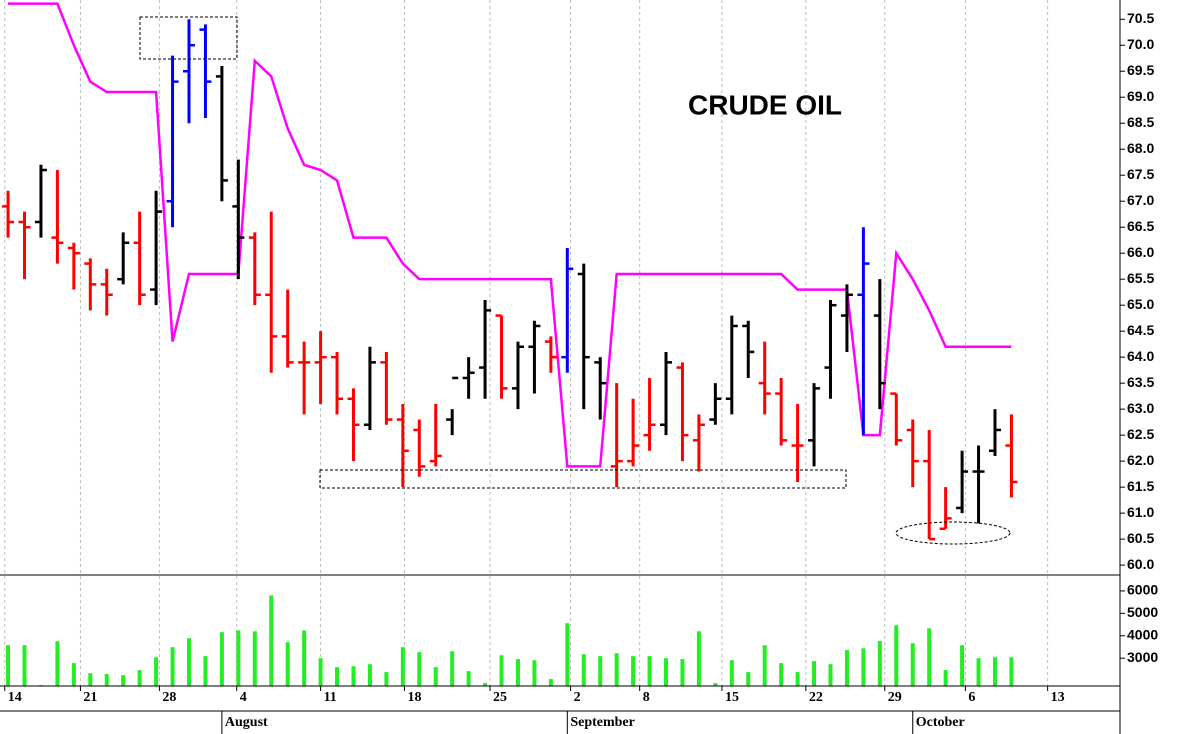 The height and width of the screenshot is (734, 1191). Describe the element at coordinates (1140, 96) in the screenshot. I see `y-tick-label: 69.0` at that location.